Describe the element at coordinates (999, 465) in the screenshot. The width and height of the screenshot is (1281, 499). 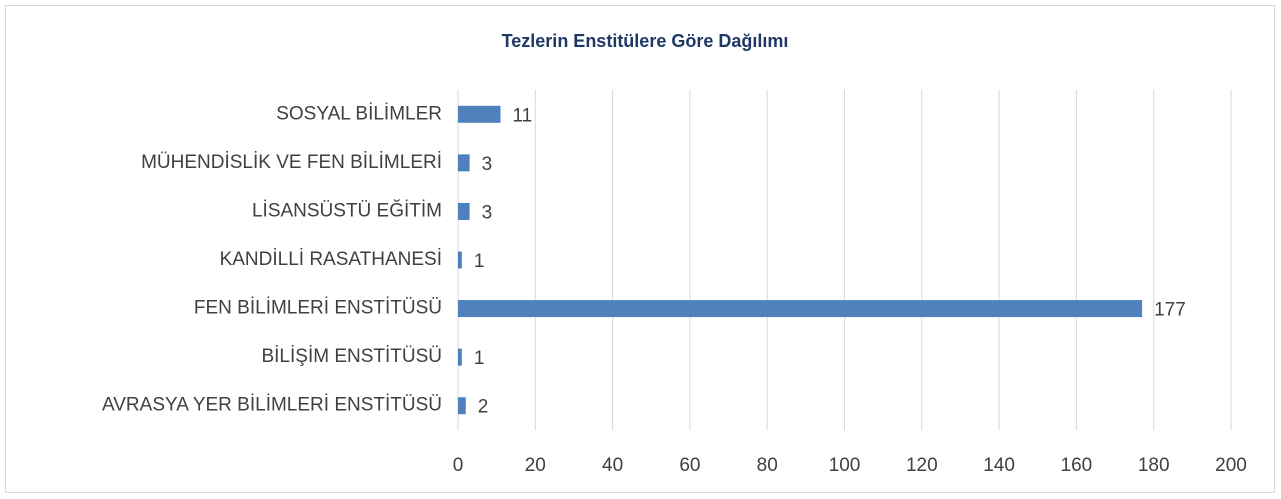
I see `x-tick-label: 140` at that location.